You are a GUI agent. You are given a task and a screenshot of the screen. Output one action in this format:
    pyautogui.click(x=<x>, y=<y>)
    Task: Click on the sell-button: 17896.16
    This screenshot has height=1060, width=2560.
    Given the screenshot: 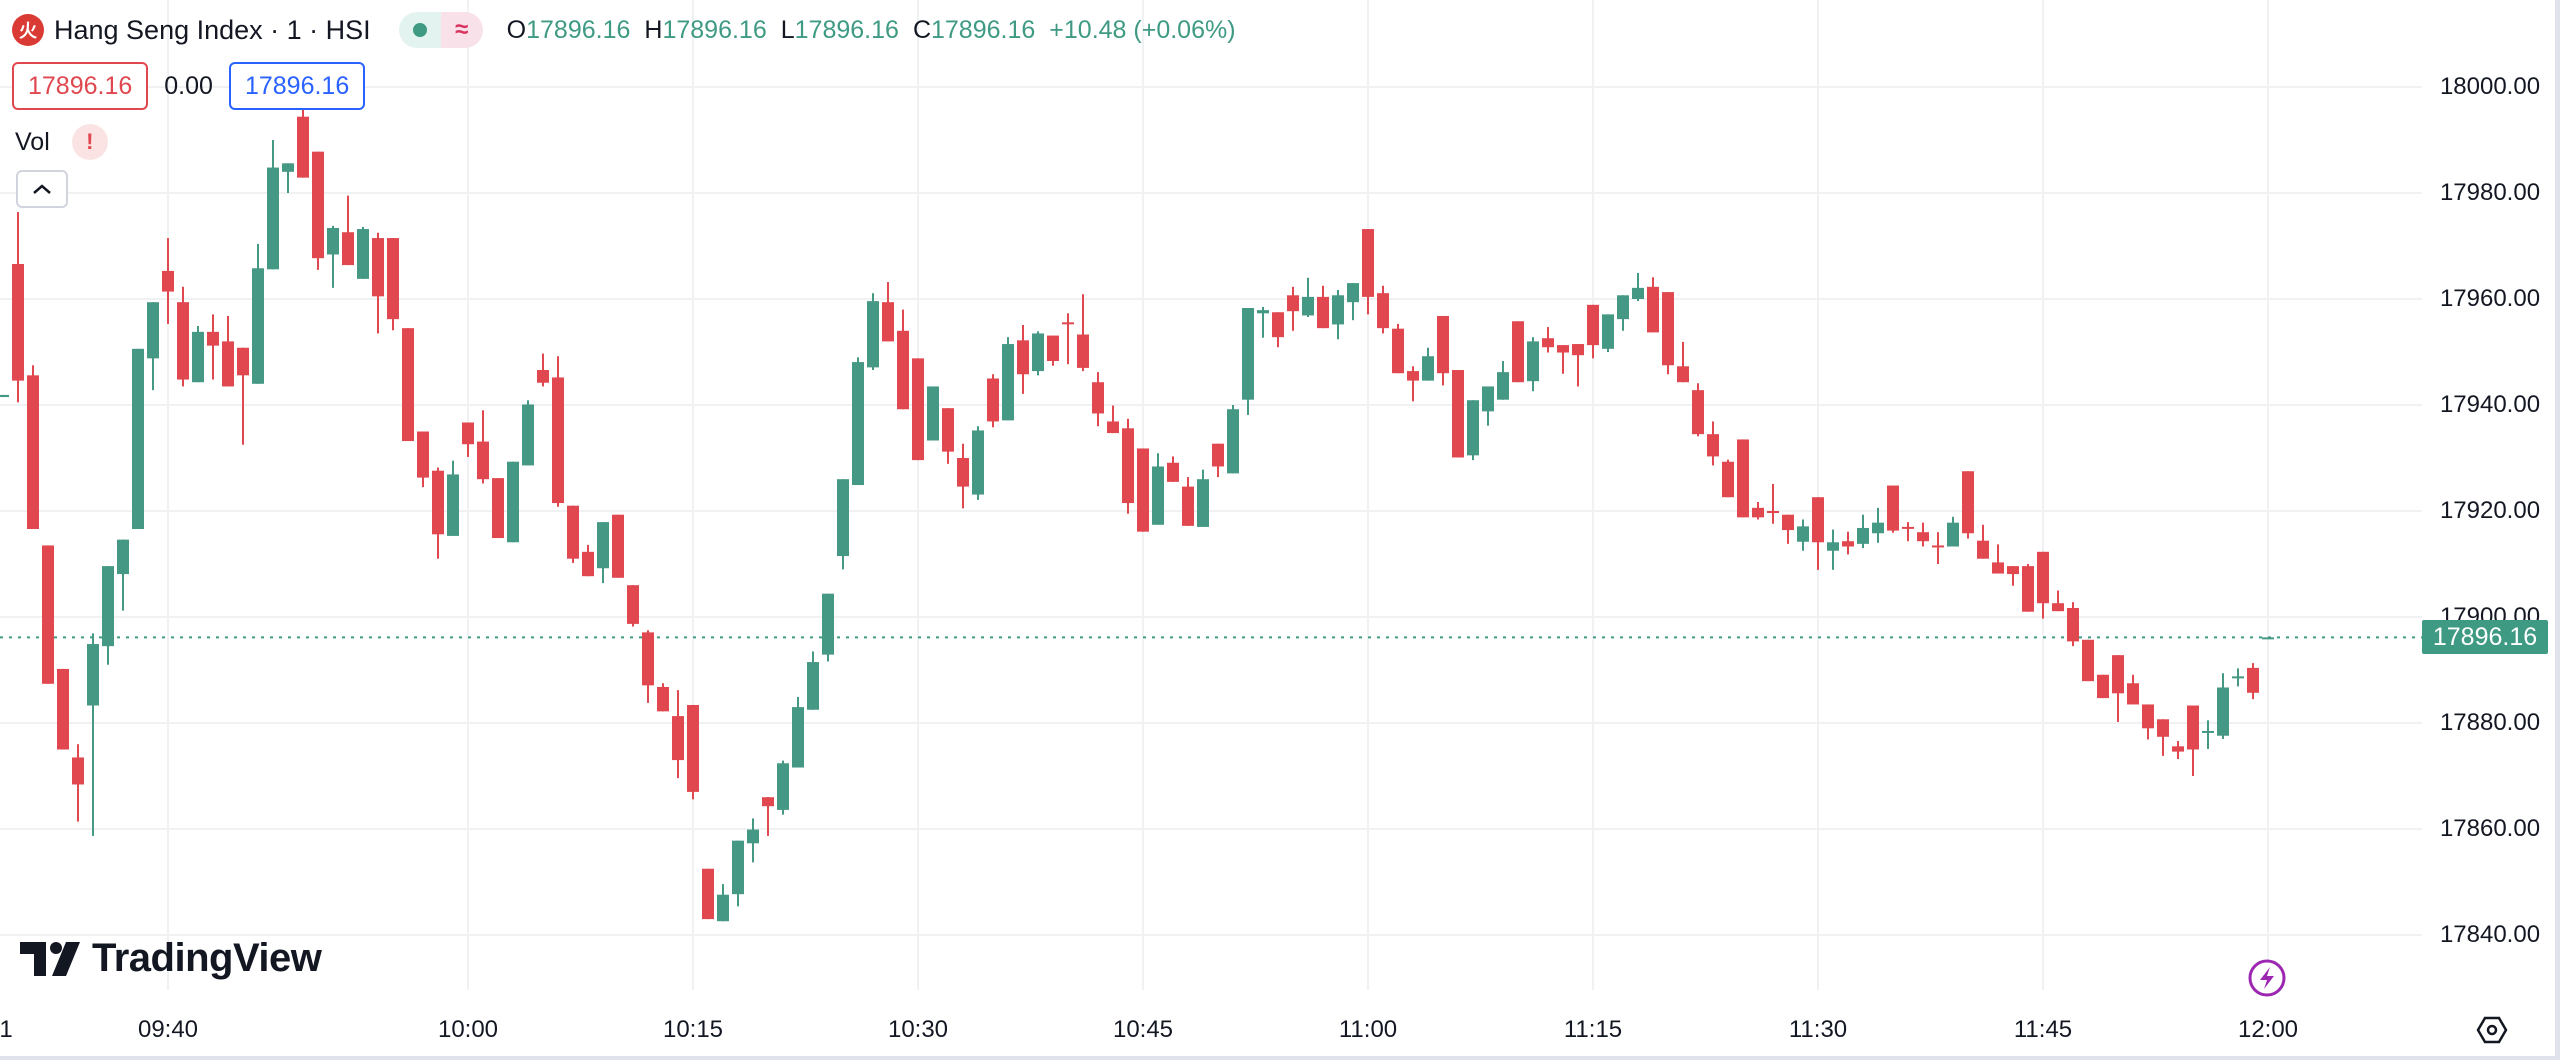 What is the action you would take?
    pyautogui.click(x=80, y=86)
    